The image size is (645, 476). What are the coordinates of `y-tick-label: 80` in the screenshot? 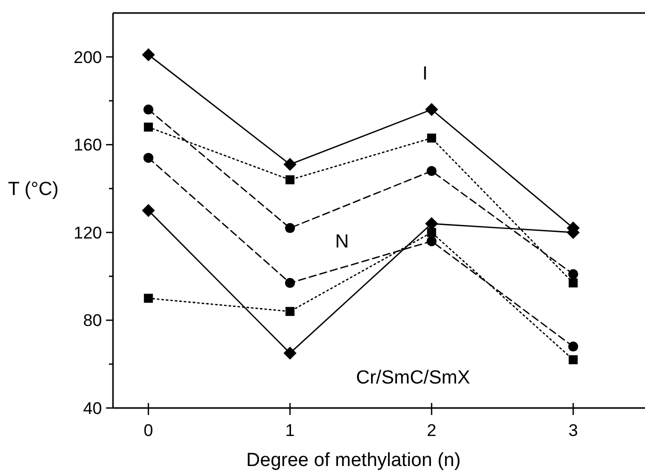 It's located at (92, 320).